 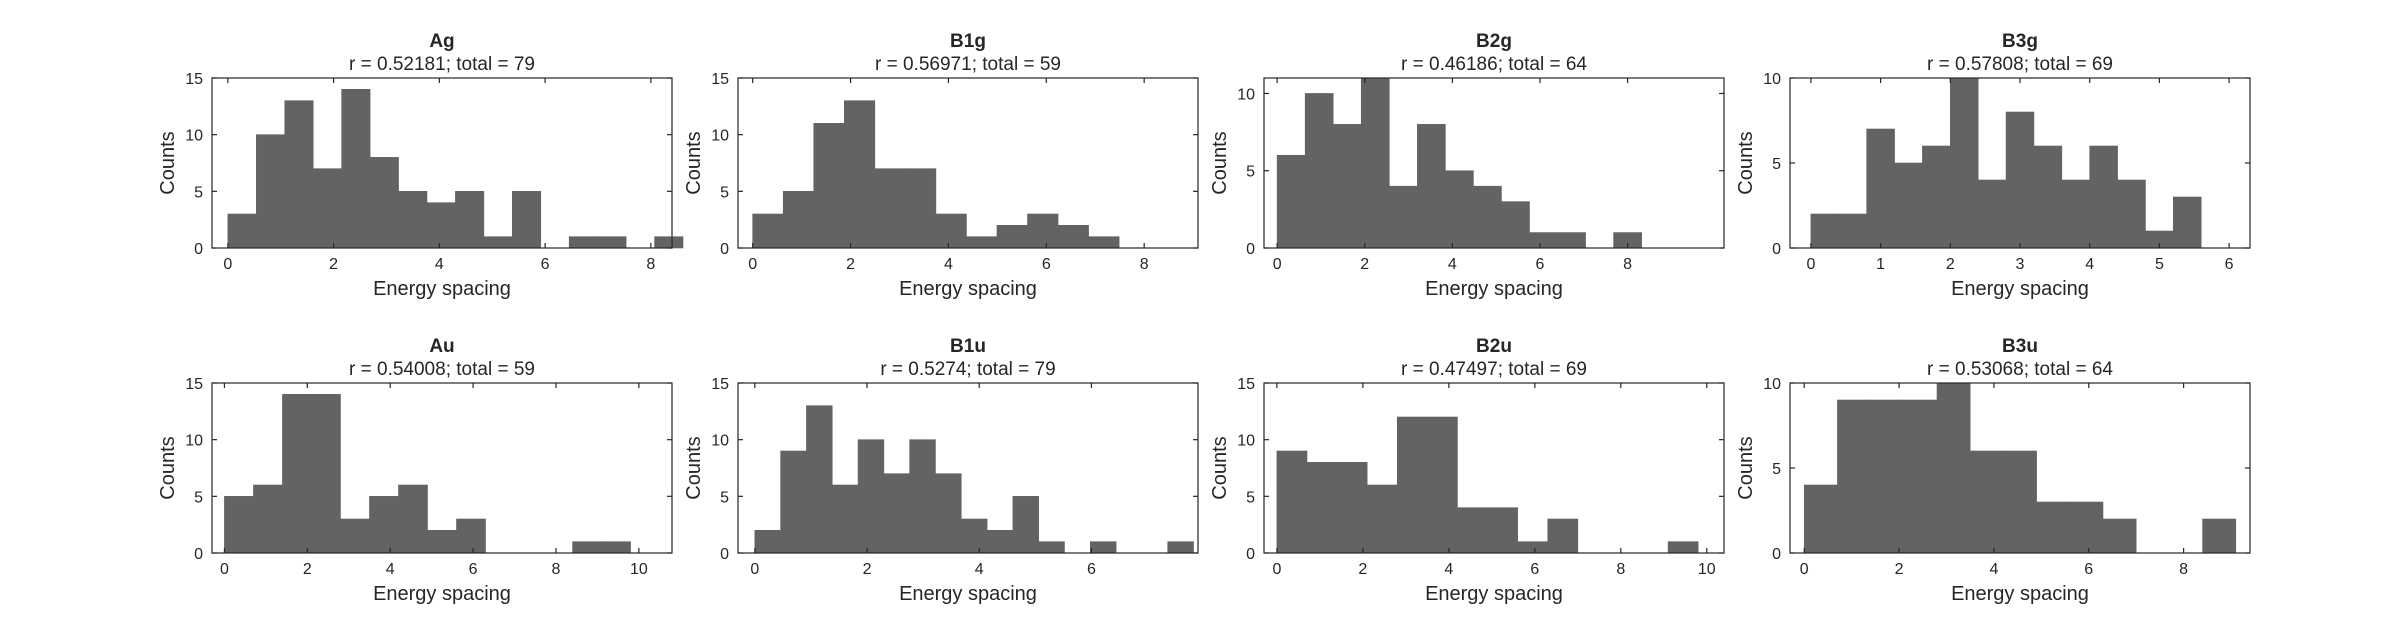 I want to click on x-tick-label: 5, so click(x=2159, y=264).